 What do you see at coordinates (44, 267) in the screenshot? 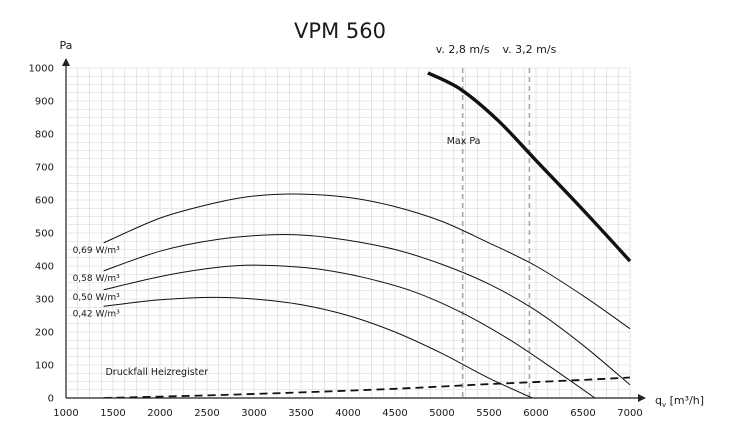
I see `y-tick-label: 400` at bounding box center [44, 267].